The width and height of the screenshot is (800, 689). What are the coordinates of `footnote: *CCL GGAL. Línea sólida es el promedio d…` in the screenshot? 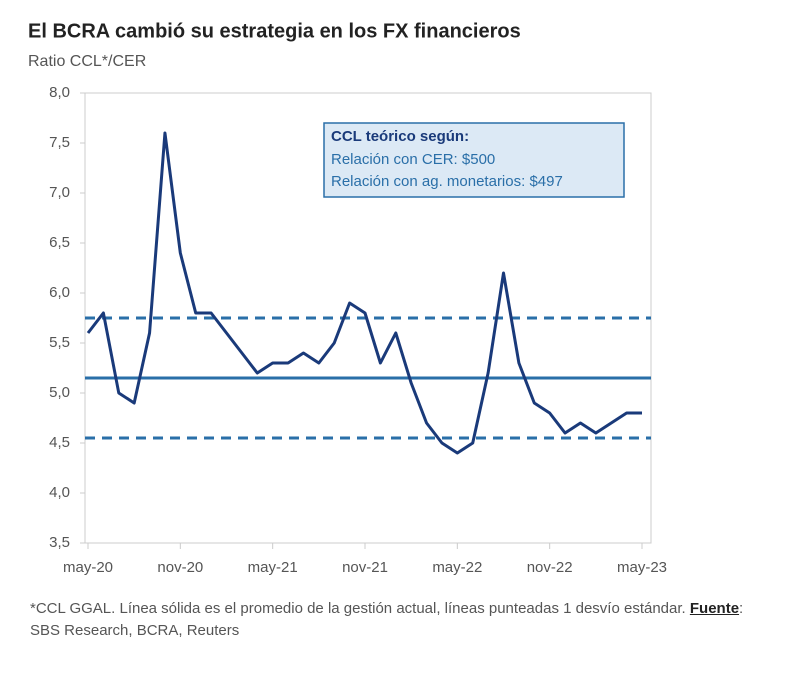 It's located at (400, 620).